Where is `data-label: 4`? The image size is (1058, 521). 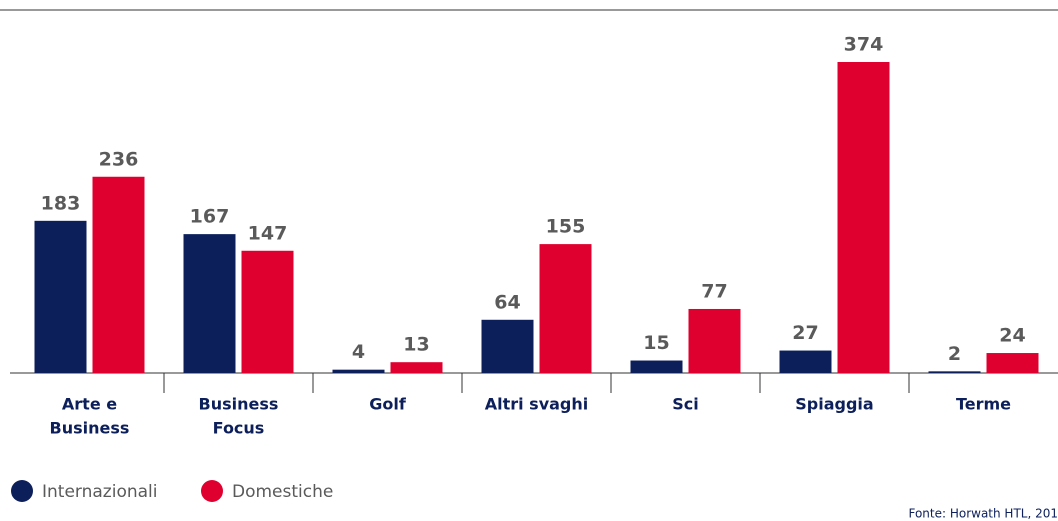
data-label: 4 is located at coordinates (358, 352).